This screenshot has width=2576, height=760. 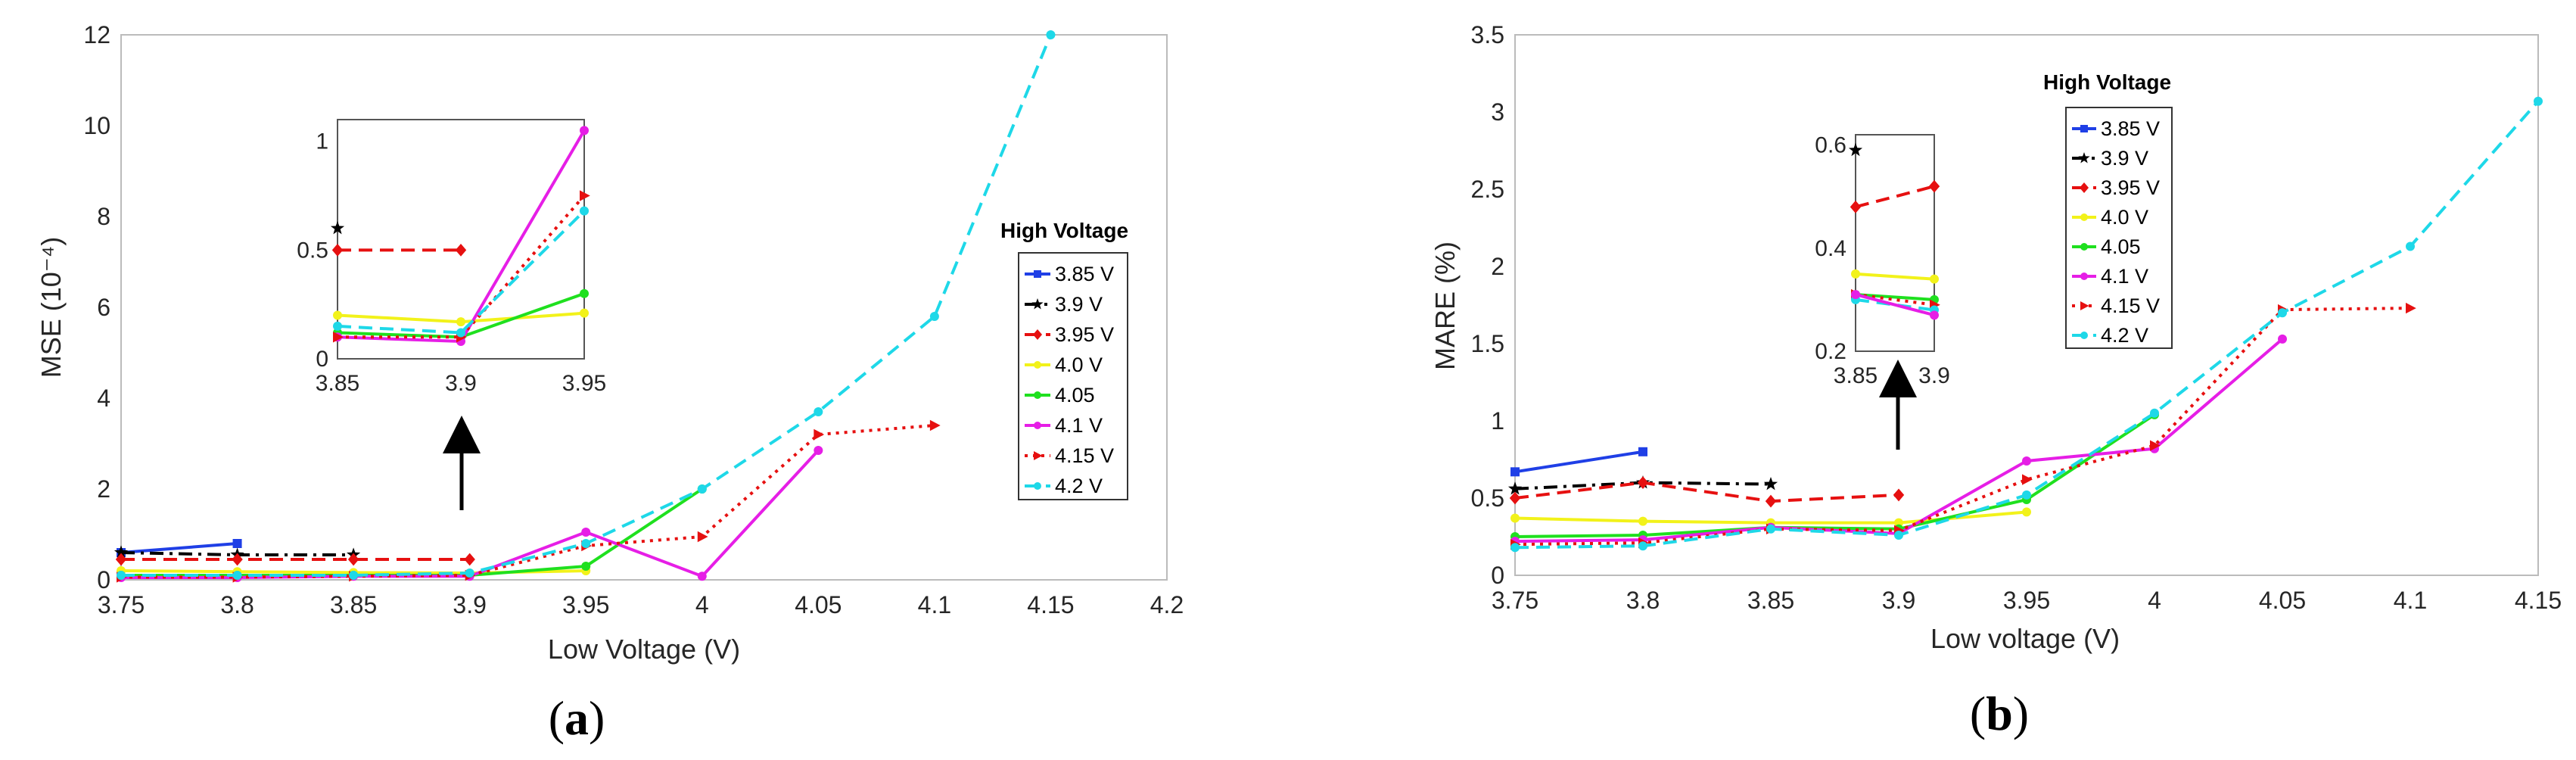 I want to click on series-line-3-85-v, so click(x=179, y=548).